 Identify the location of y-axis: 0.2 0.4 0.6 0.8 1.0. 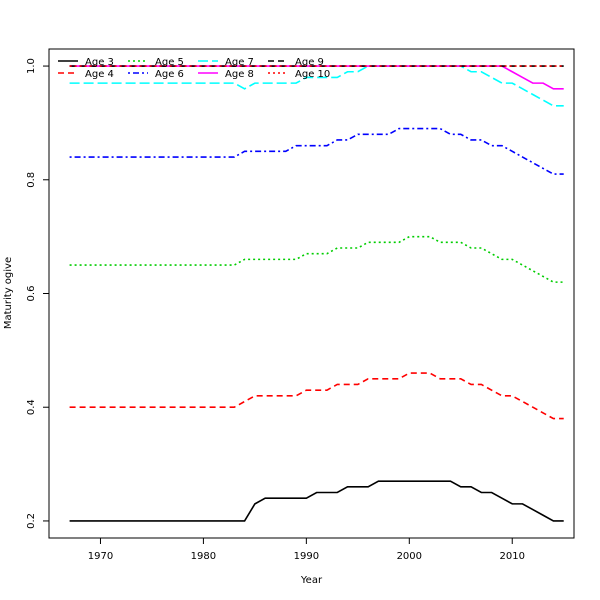
(37, 293).